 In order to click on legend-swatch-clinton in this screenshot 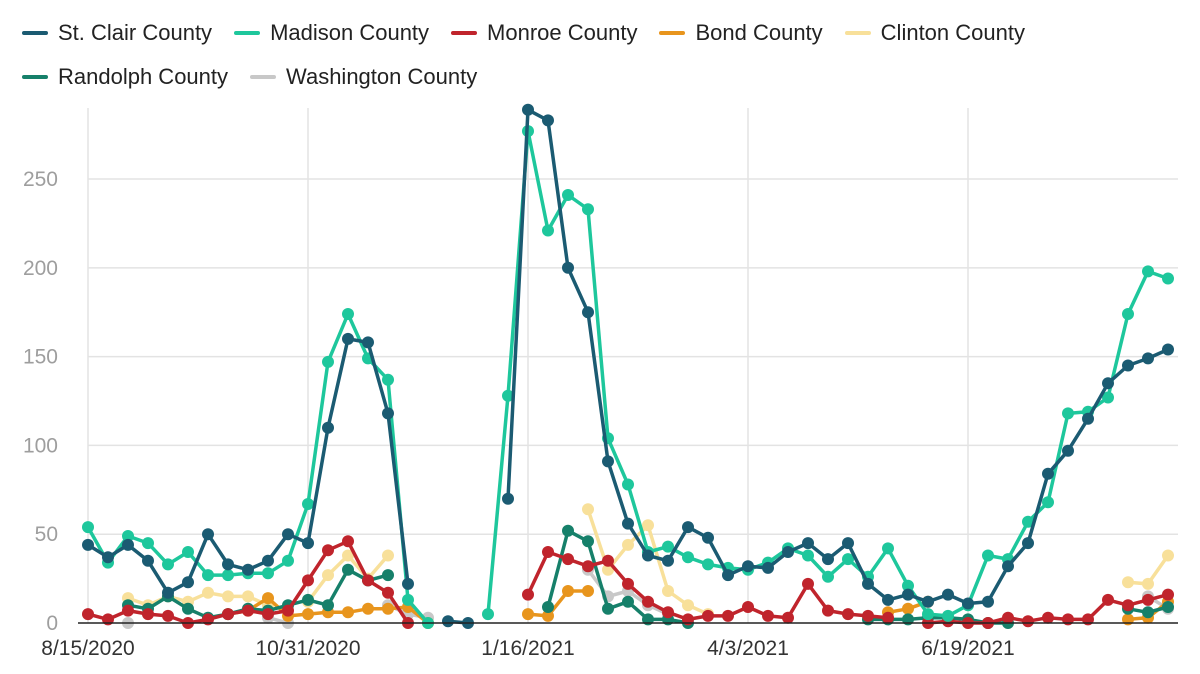, I will do `click(857, 33)`.